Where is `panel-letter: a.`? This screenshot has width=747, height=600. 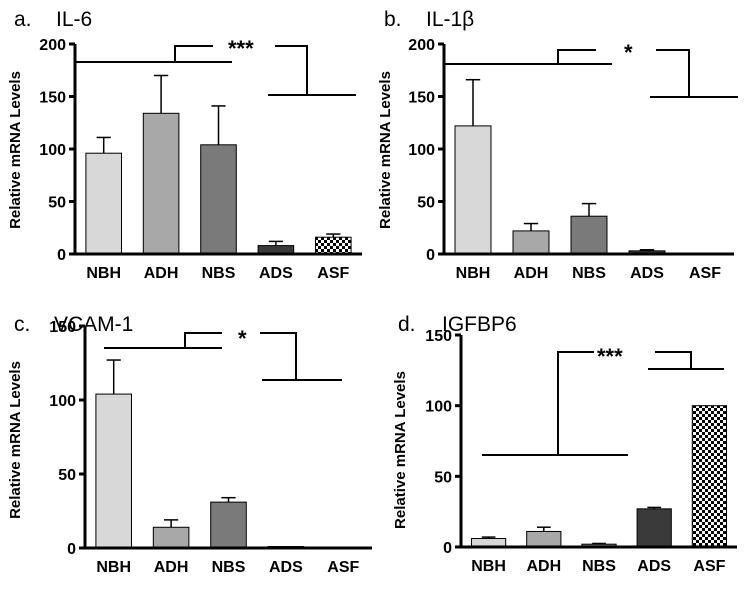
panel-letter: a. is located at coordinates (23, 19).